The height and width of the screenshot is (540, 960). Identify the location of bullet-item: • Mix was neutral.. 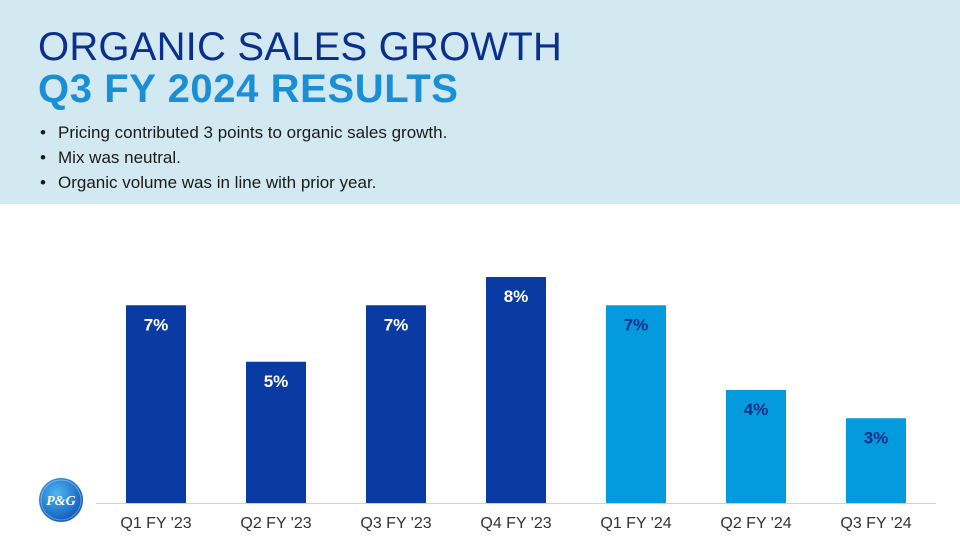
(243, 157).